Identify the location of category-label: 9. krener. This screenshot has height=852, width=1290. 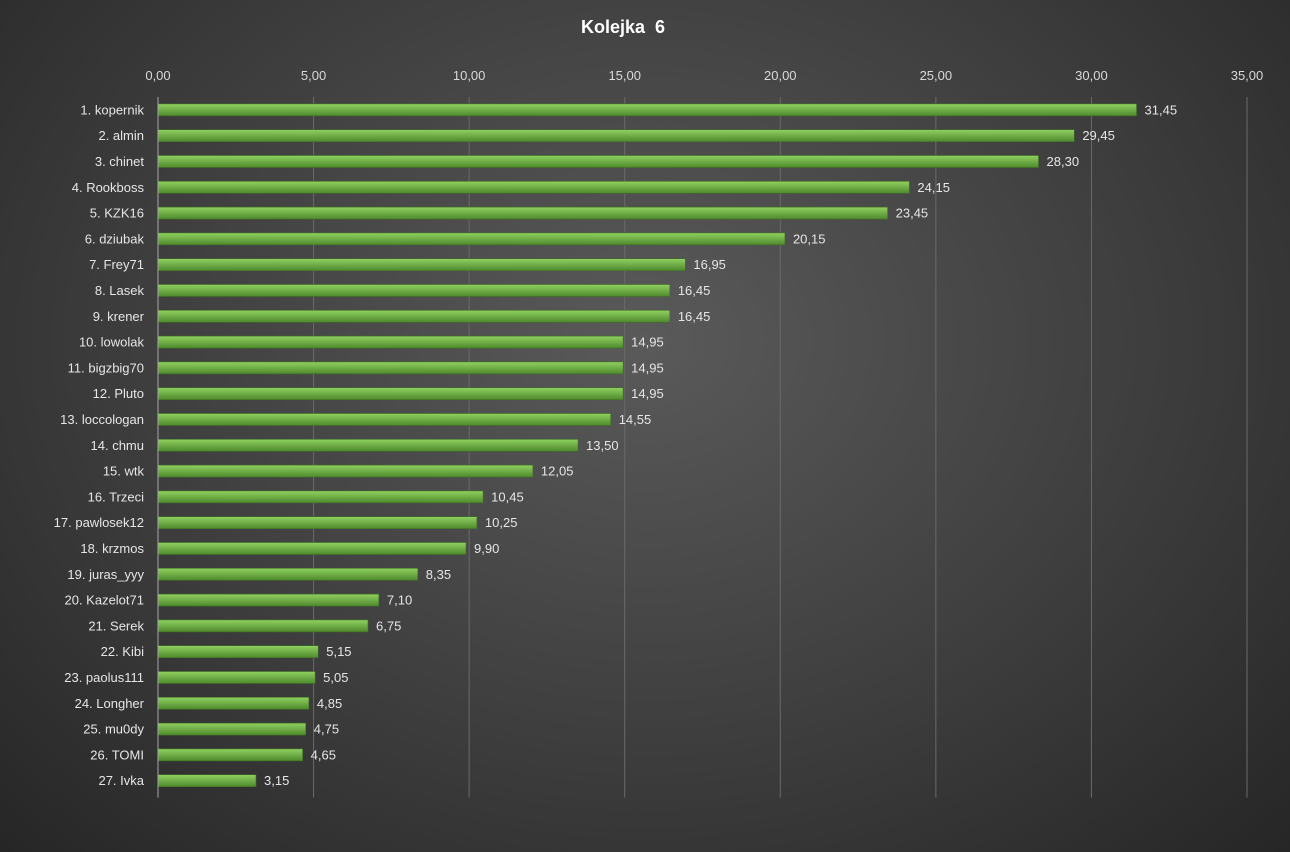
(119, 316).